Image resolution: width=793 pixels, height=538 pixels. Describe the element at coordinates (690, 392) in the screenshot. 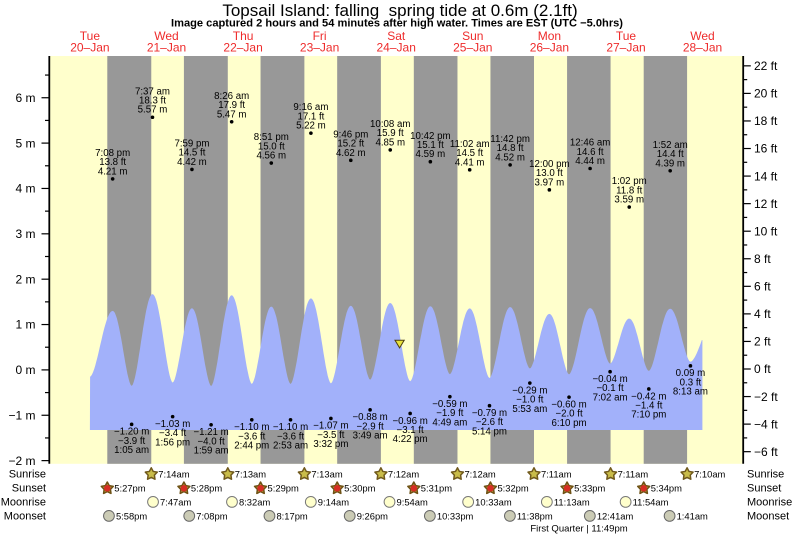

I see `svg-text: 8:13 am` at that location.